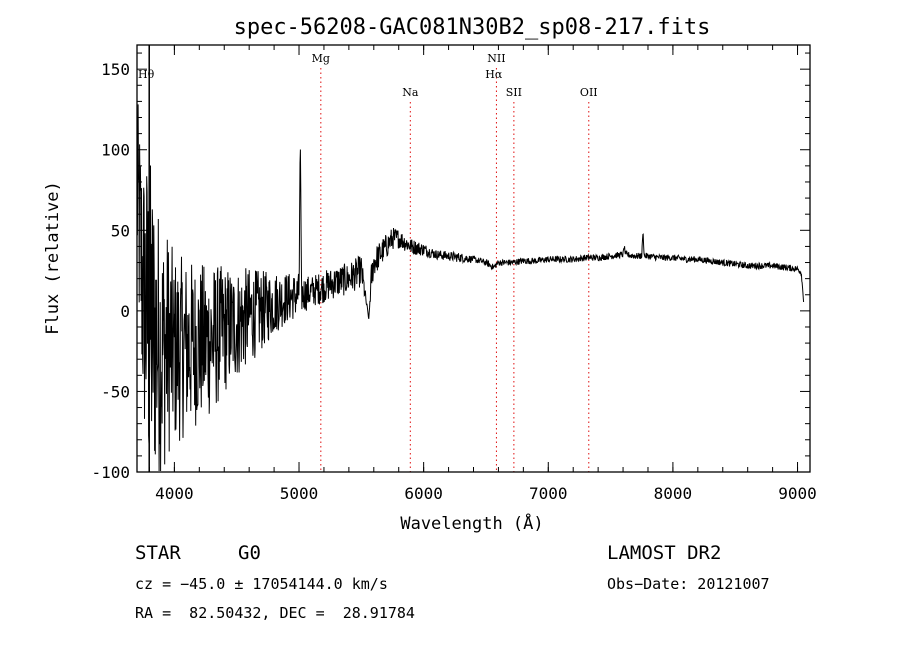 The image size is (900, 650). I want to click on x-tick-label: 4000, so click(174, 493).